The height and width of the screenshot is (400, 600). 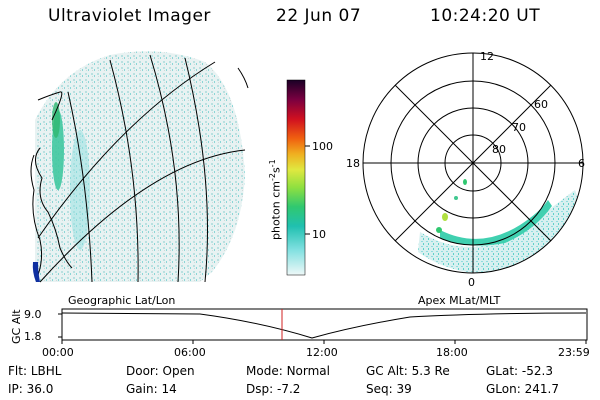 I want to click on alt-tick-1-8: 1.8, so click(x=33, y=336).